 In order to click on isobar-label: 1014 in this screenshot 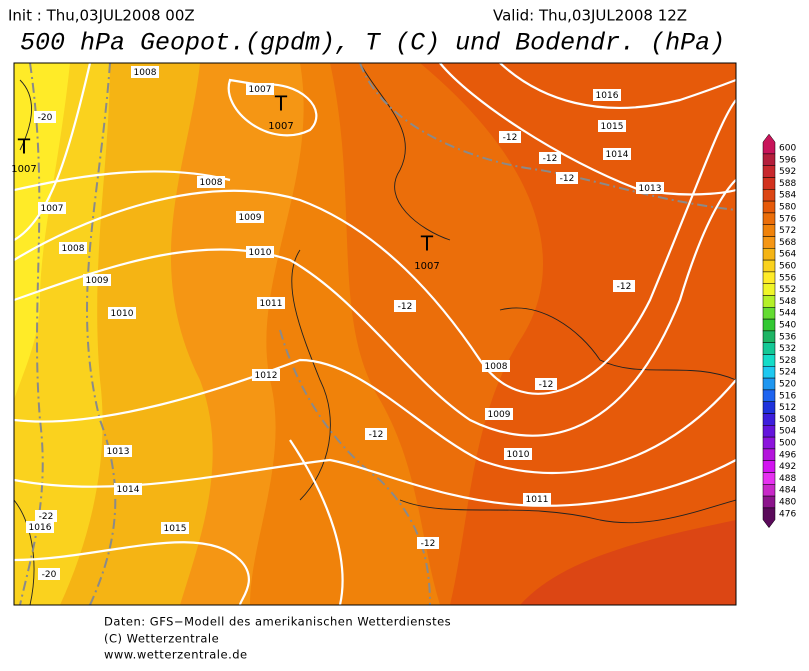, I will do `click(617, 155)`.